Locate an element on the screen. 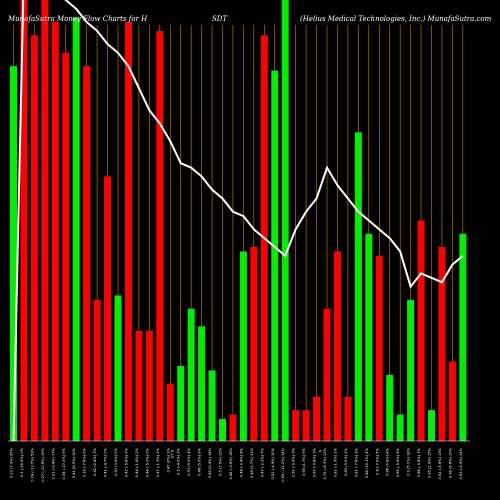 This screenshot has height=500, width=500. tick-label: 0.82 (-1.9%) 1% is located at coordinates (335, 462).